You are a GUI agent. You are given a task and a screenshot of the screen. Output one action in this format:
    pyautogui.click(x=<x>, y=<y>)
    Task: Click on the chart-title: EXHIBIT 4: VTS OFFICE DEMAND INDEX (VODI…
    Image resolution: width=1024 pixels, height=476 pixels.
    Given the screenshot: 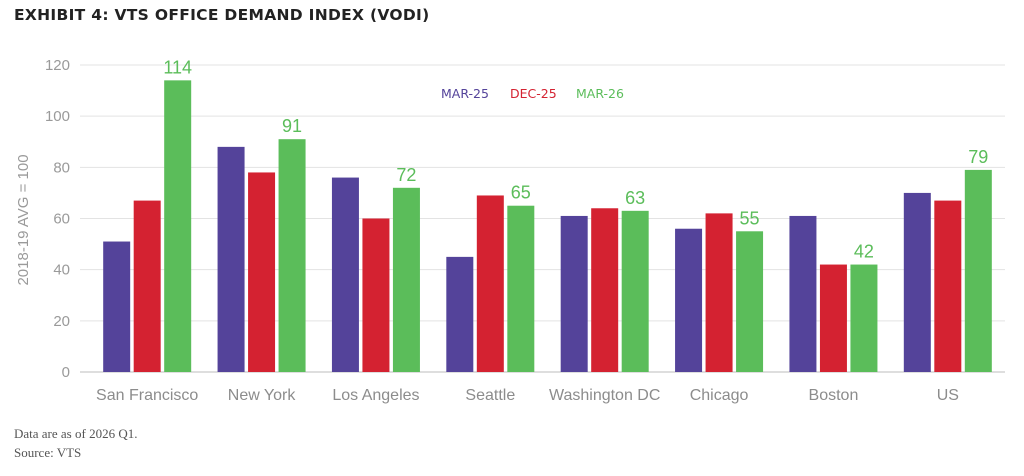 What is the action you would take?
    pyautogui.click(x=222, y=15)
    